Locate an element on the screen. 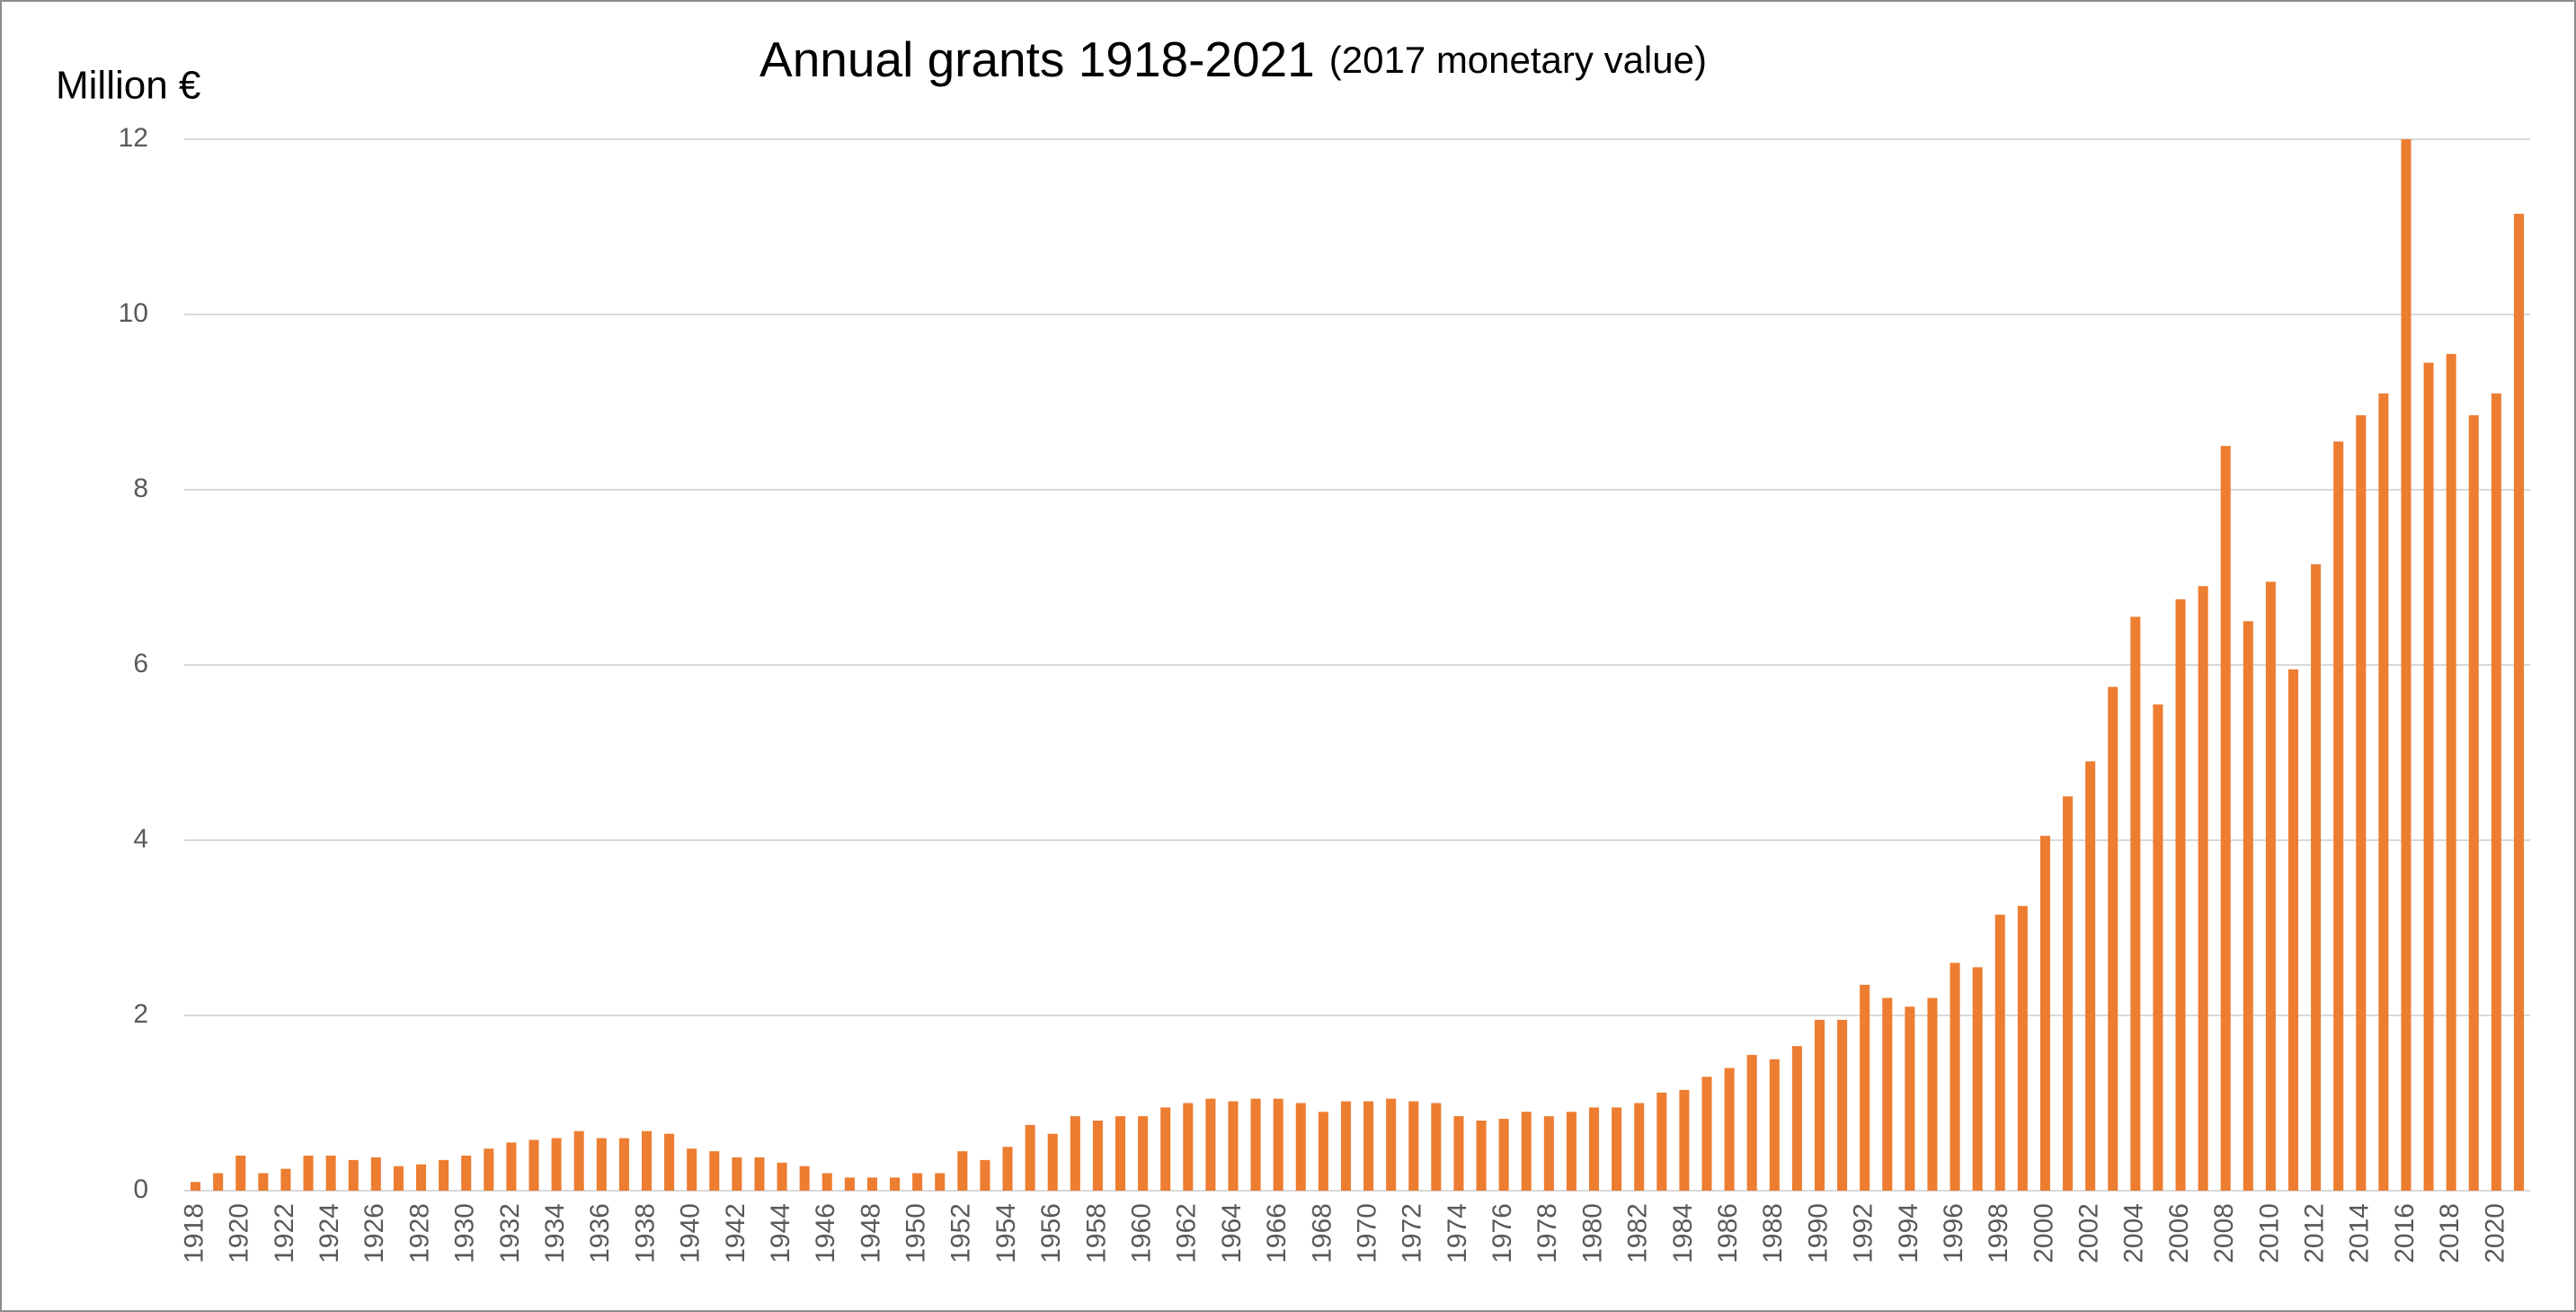 The image size is (2576, 1312). x-tick-label: 1988 is located at coordinates (1773, 1233).